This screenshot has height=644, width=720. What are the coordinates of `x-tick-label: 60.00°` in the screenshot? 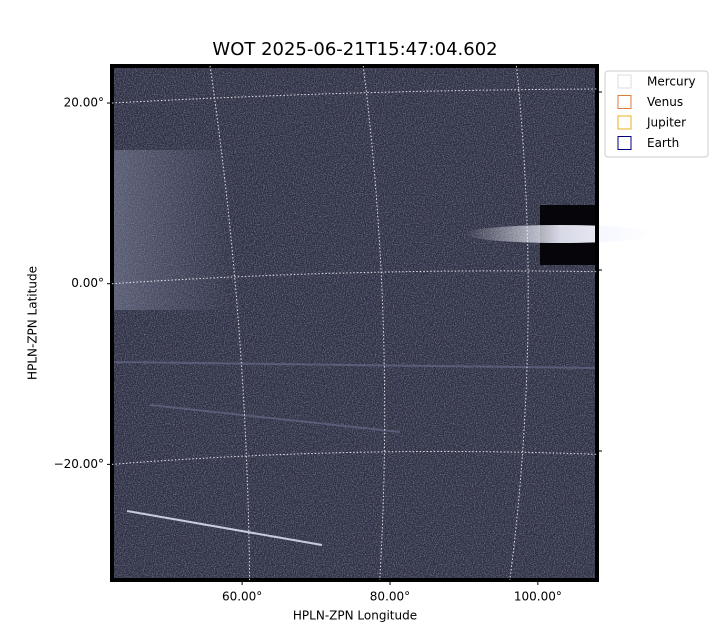 It's located at (242, 597).